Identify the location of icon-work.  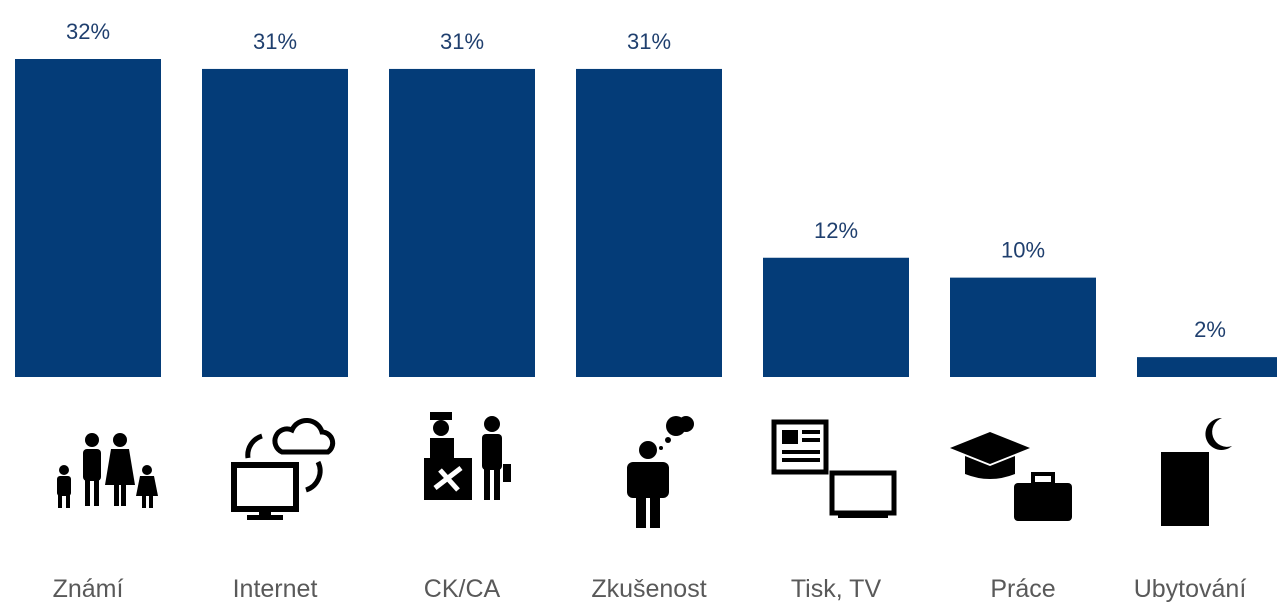
(1011, 476).